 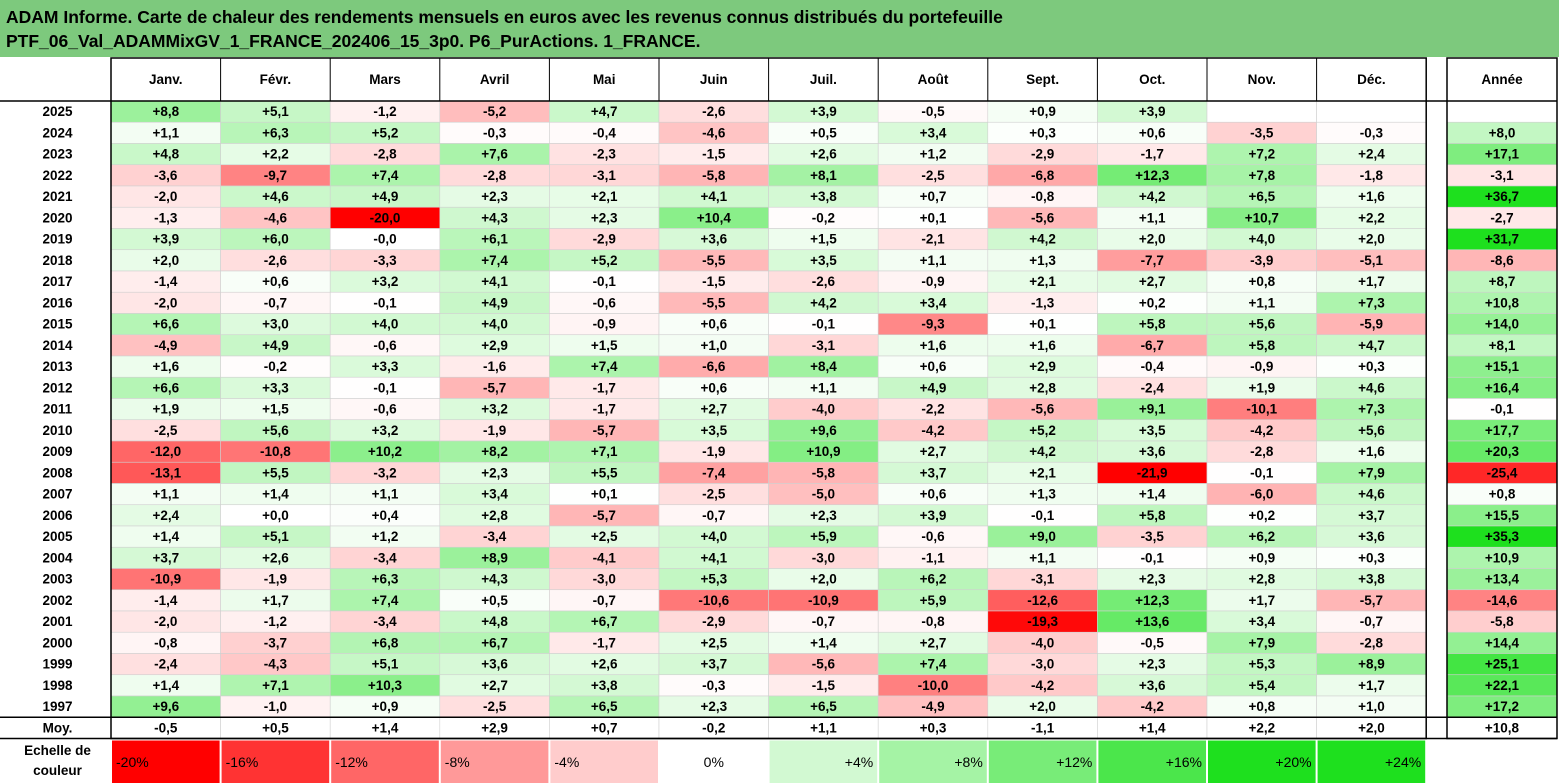 I want to click on average-value: +2,0, so click(x=1371, y=727).